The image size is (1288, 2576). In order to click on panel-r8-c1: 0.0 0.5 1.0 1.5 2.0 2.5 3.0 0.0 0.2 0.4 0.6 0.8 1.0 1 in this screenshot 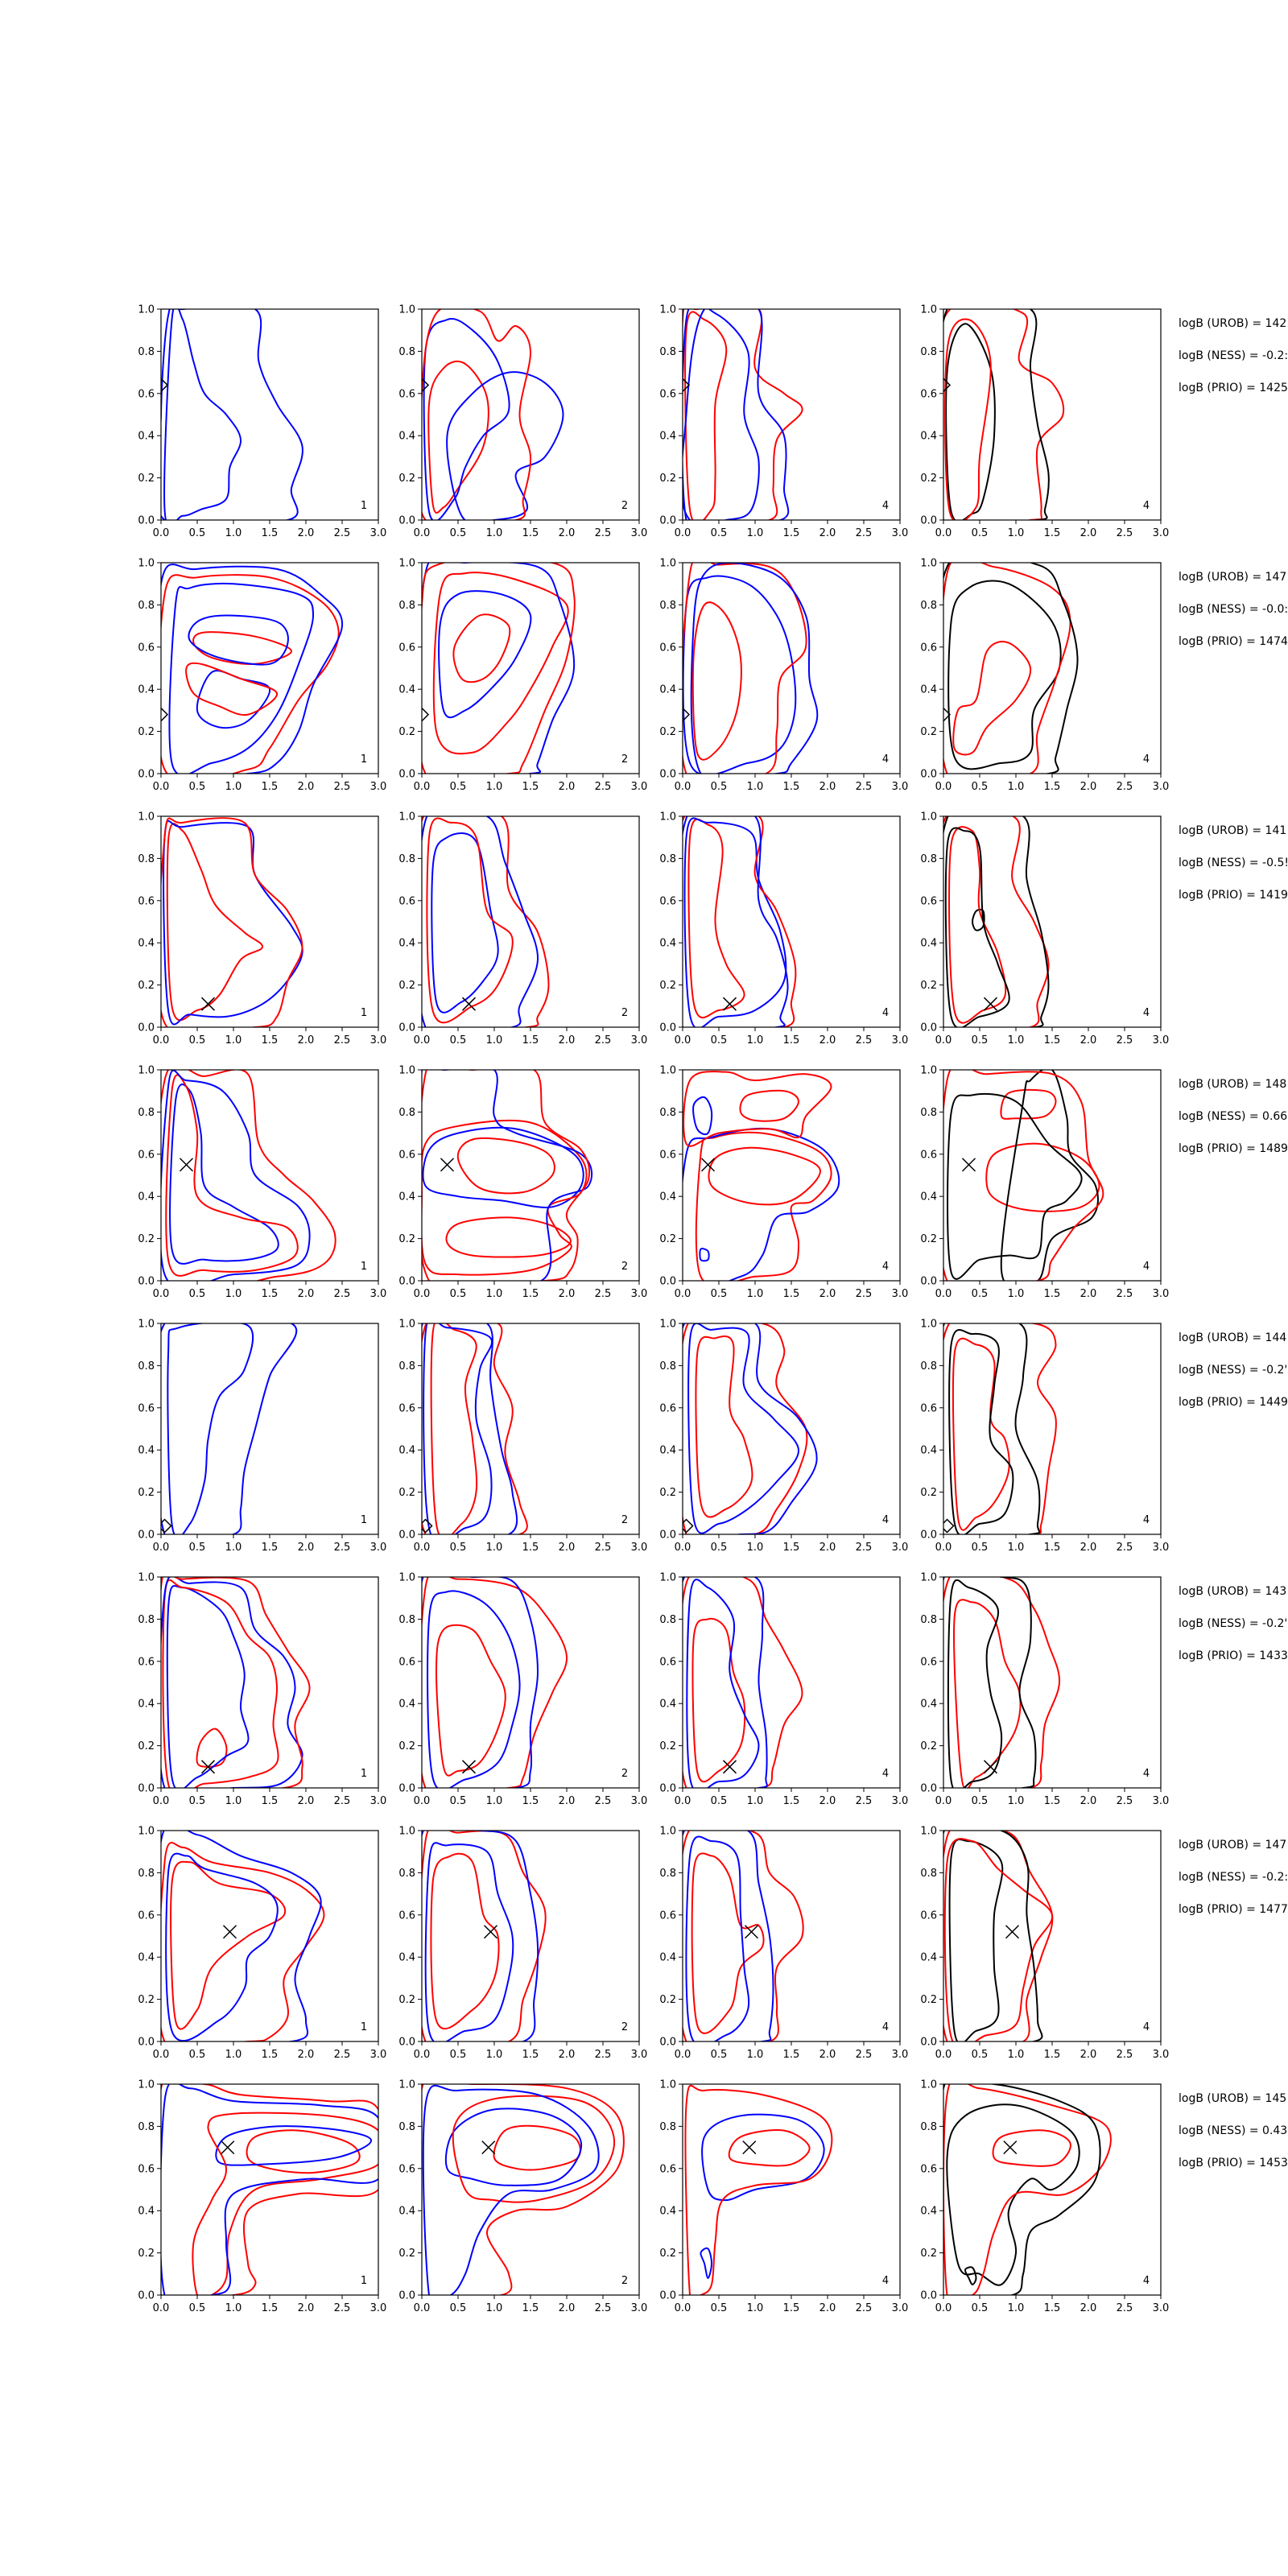, I will do `click(262, 2197)`.